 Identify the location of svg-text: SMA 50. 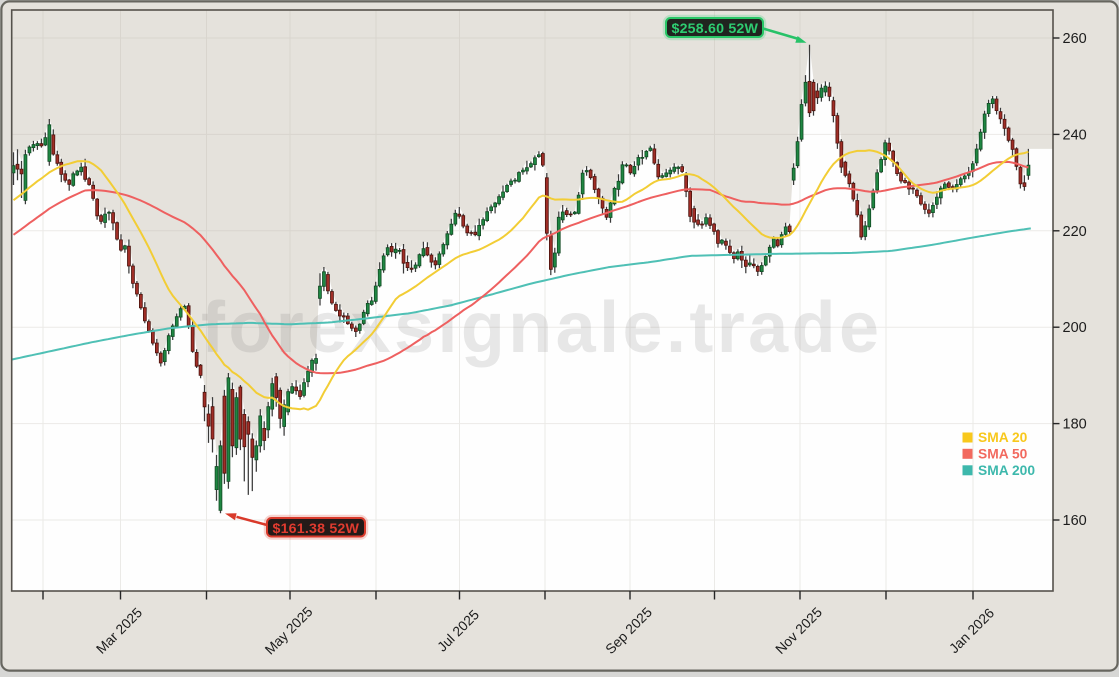
(1003, 453).